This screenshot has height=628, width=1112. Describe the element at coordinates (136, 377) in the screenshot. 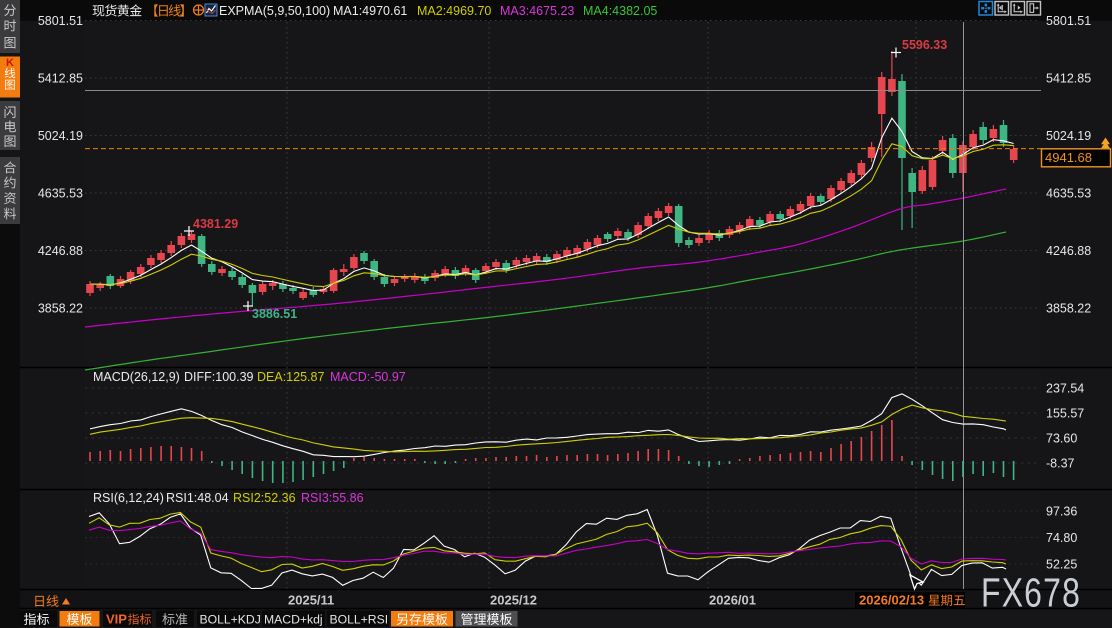

I see `svg-text: MACD(26,12,9)` at that location.